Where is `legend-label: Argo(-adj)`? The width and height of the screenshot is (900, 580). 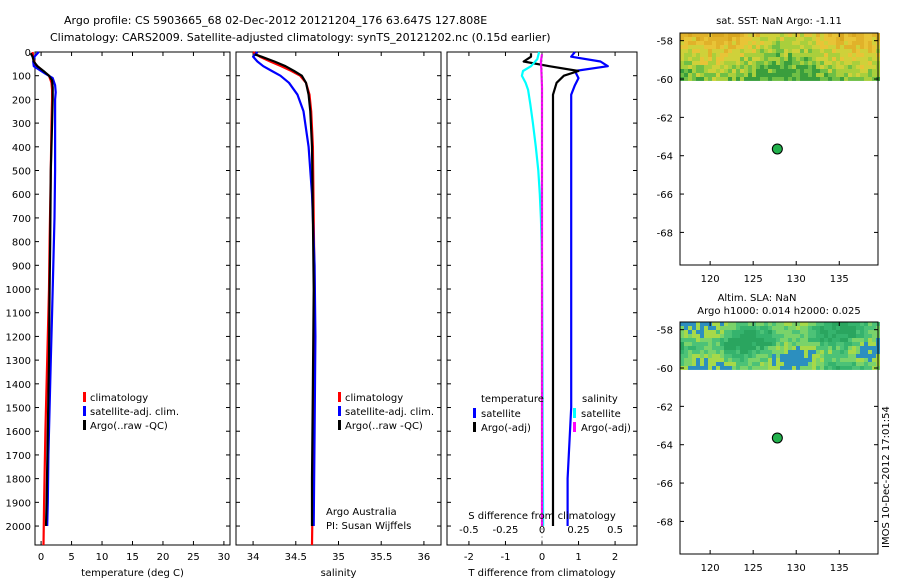
legend-label: Argo(-adj) is located at coordinates (606, 428).